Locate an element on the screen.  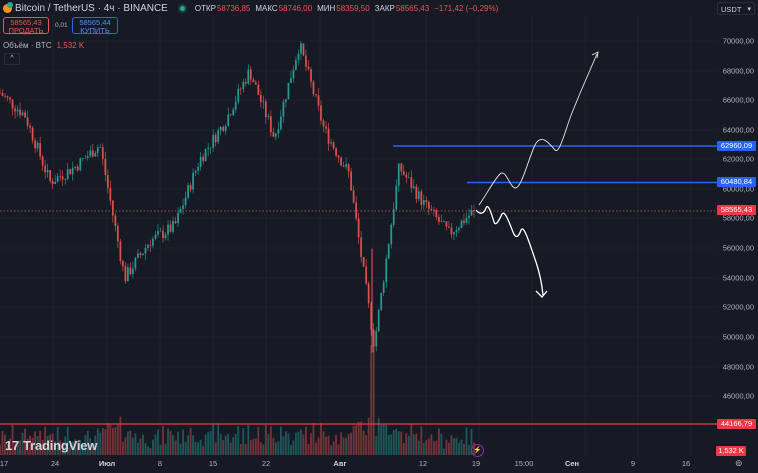
low-label: МИН is located at coordinates (326, 8).